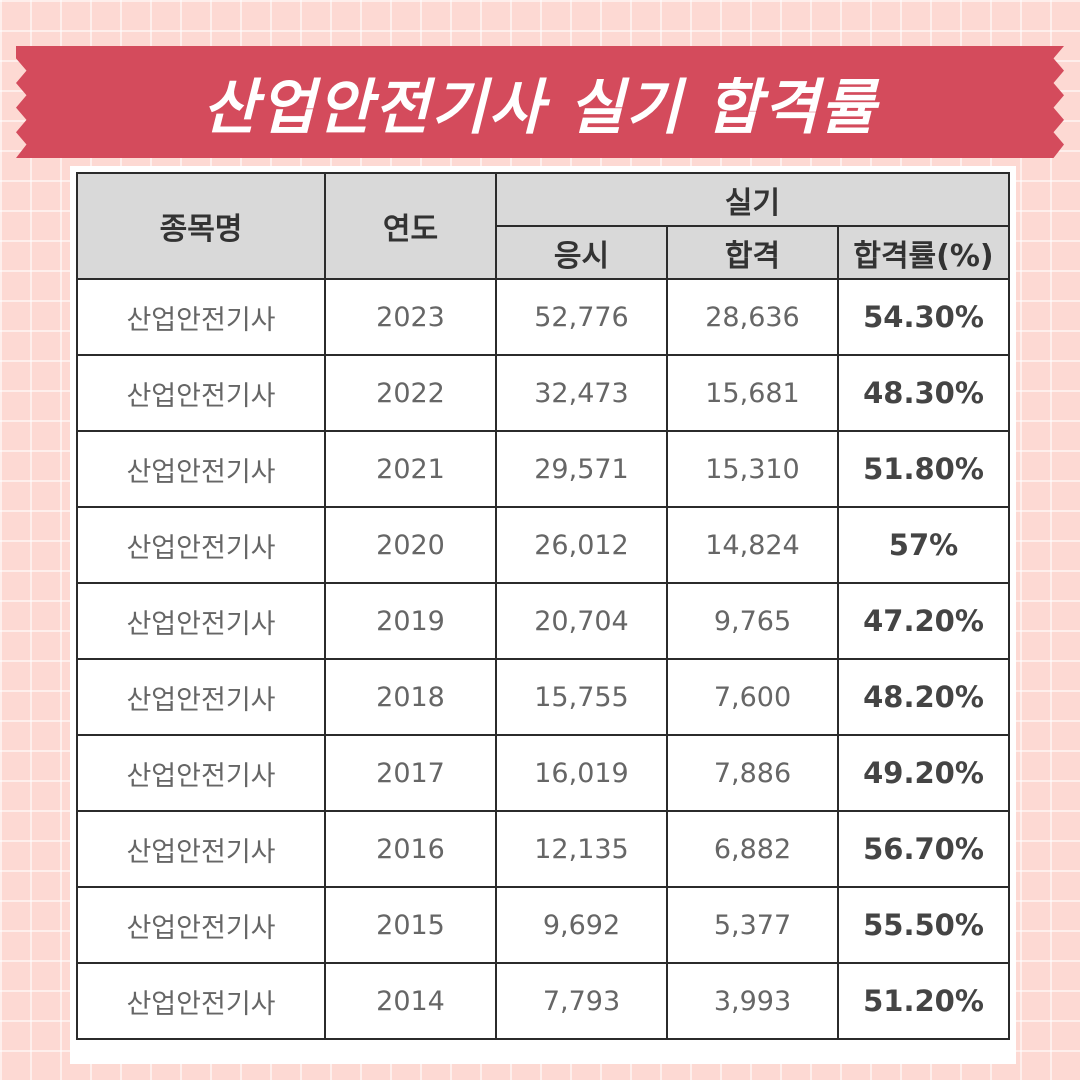  What do you see at coordinates (752, 849) in the screenshot?
I see `cell-passed: 6,882` at bounding box center [752, 849].